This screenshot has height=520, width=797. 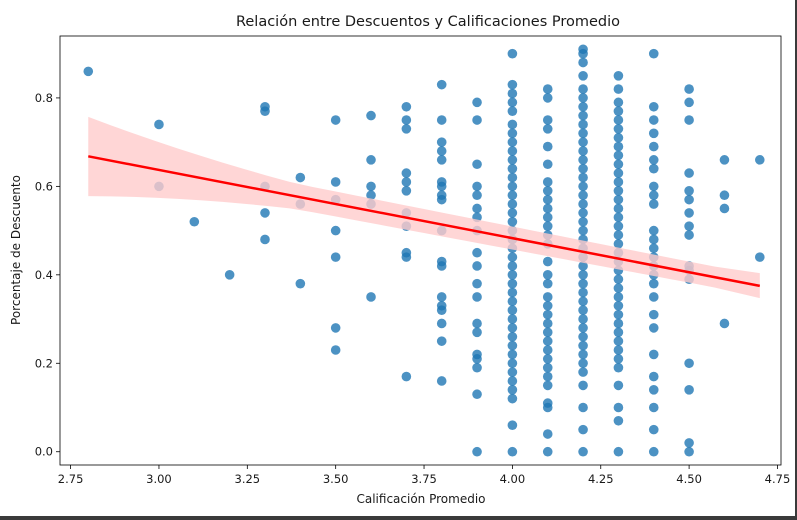 What do you see at coordinates (44, 98) in the screenshot?
I see `y-tick-label: 0.8` at bounding box center [44, 98].